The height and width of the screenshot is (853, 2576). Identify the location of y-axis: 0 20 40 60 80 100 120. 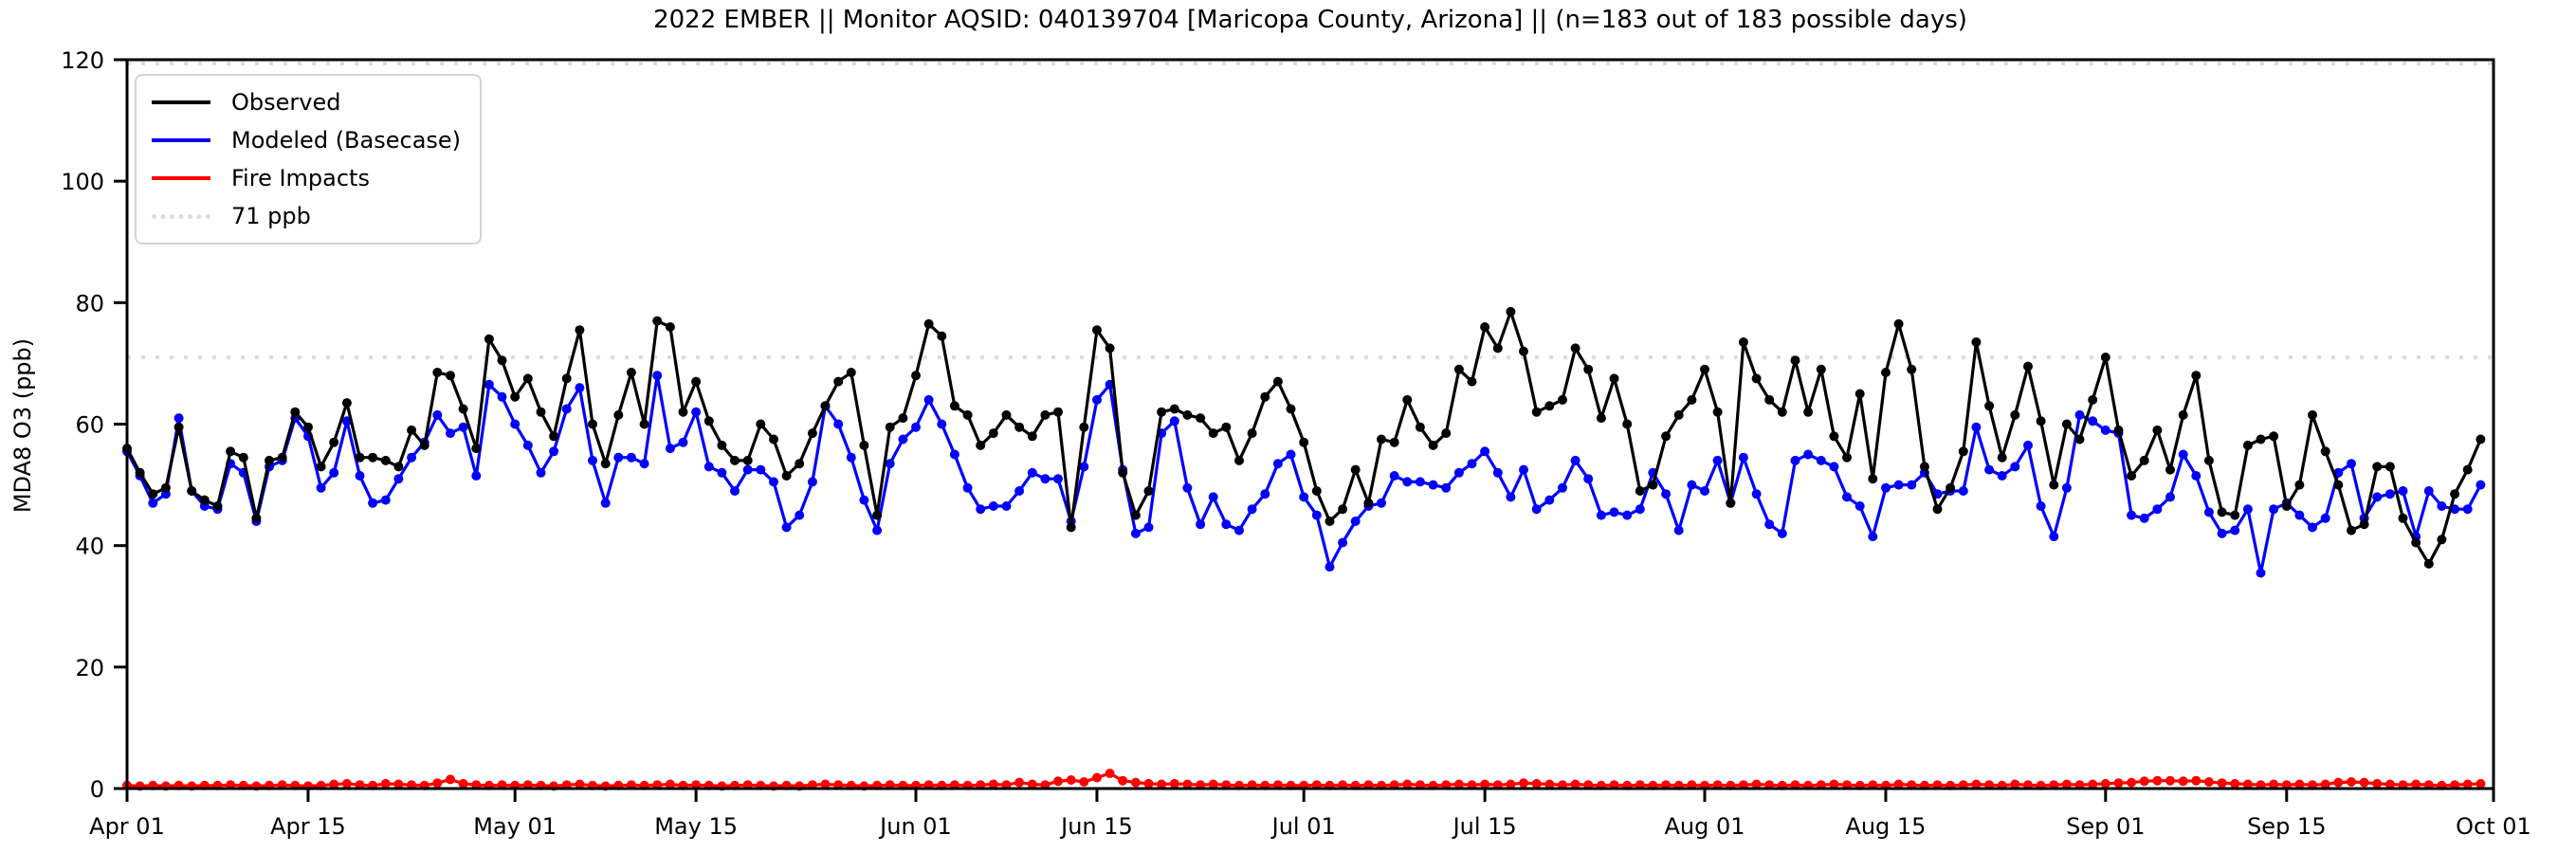
(94, 425).